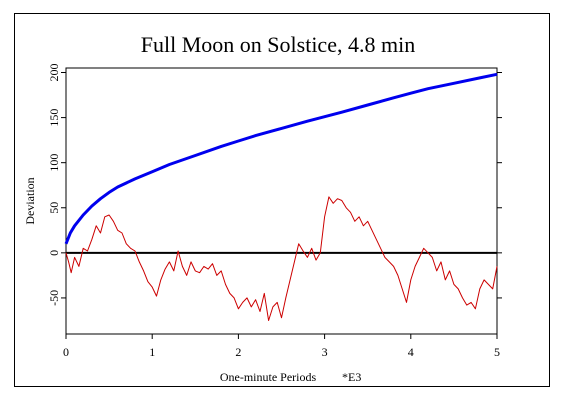 The width and height of the screenshot is (565, 400). I want to click on y-tick-label: -50, so click(54, 298).